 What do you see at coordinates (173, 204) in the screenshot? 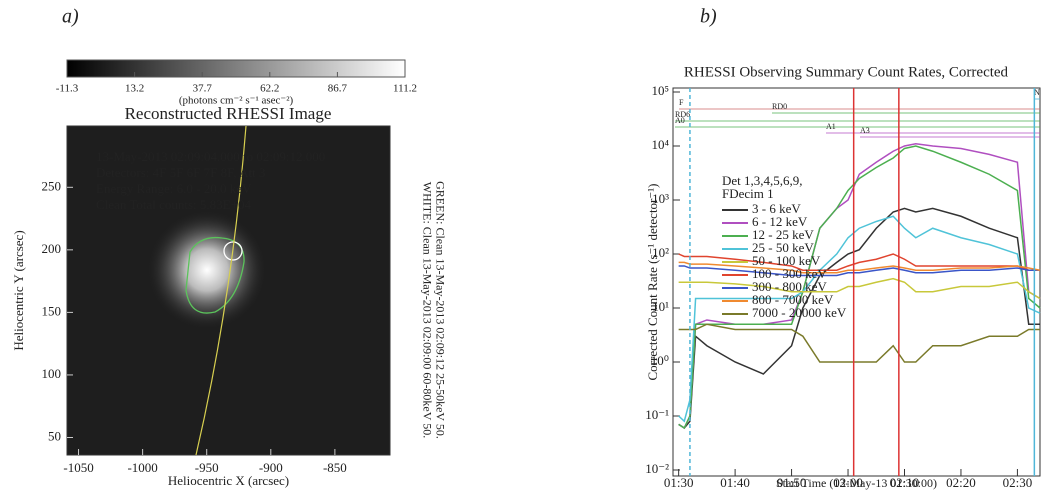
I see `annotation: Clean Total counts: 5.83E+04` at bounding box center [173, 204].